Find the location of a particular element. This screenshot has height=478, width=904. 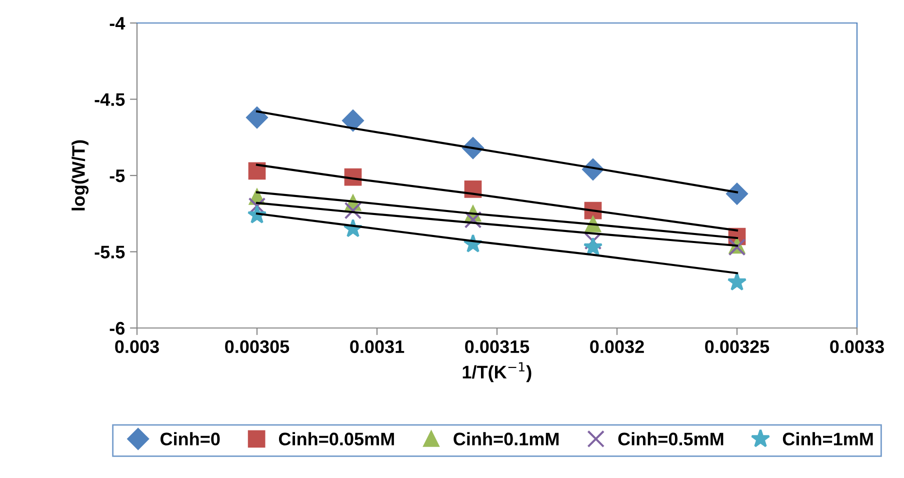

x-tick-label: 0.00315 is located at coordinates (497, 347).